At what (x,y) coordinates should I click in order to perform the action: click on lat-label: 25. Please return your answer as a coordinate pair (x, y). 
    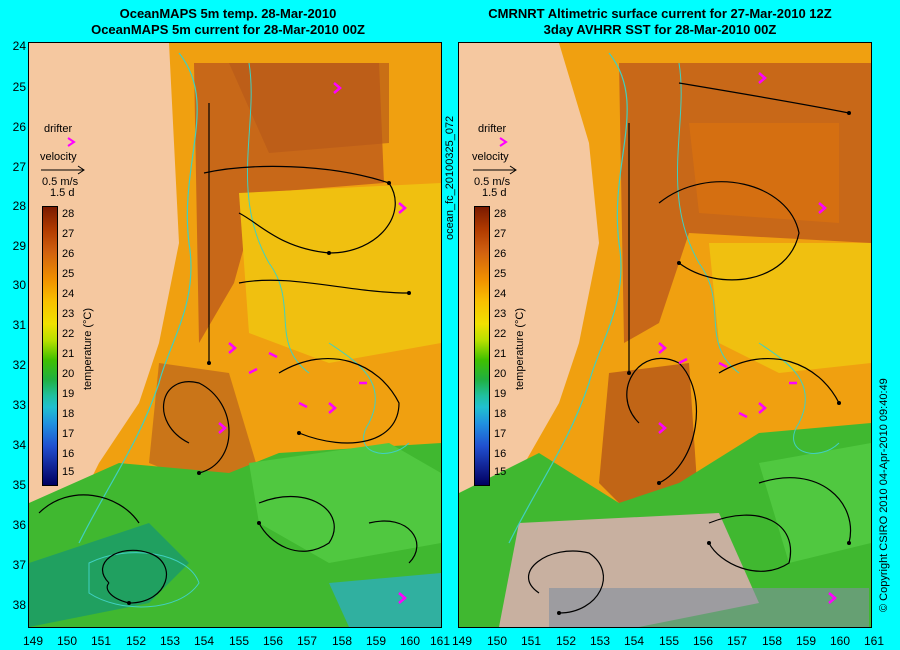
    Looking at the image, I should click on (19, 87).